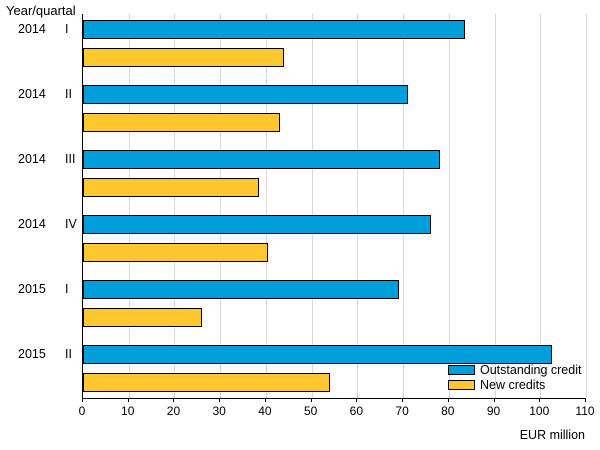 Image resolution: width=600 pixels, height=450 pixels. I want to click on x-tick-label: 90, so click(493, 411).